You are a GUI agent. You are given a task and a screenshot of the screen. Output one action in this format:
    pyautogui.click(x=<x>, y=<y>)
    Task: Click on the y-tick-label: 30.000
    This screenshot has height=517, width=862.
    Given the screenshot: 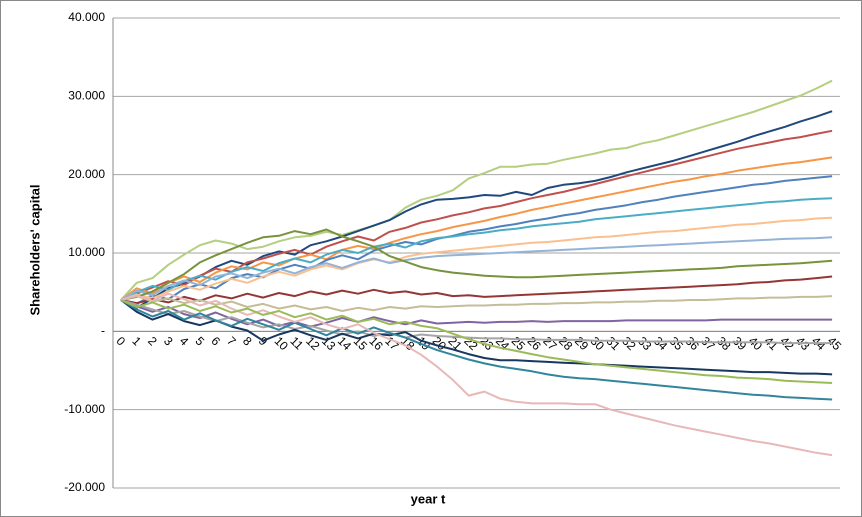 What is the action you would take?
    pyautogui.click(x=86, y=96)
    